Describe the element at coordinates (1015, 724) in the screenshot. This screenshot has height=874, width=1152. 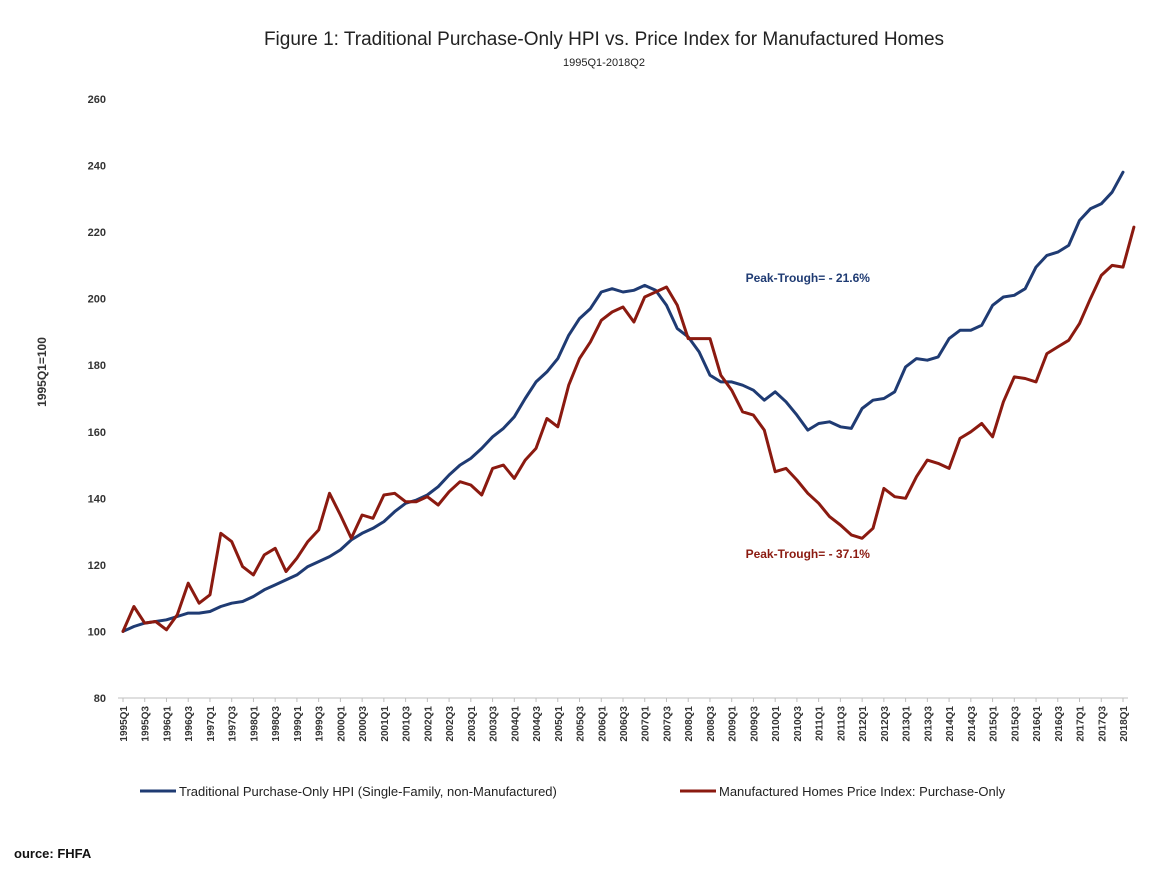
I see `x-tick-label: 2015Q3` at that location.